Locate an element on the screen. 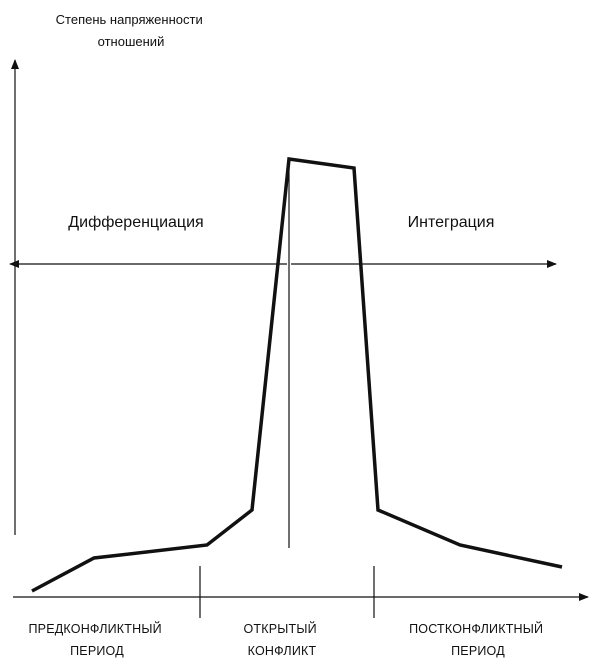 This screenshot has height=661, width=596. period-label-open-conflict: ОТКРЫТЫЙ КОНФЛИКТ is located at coordinates (281, 639).